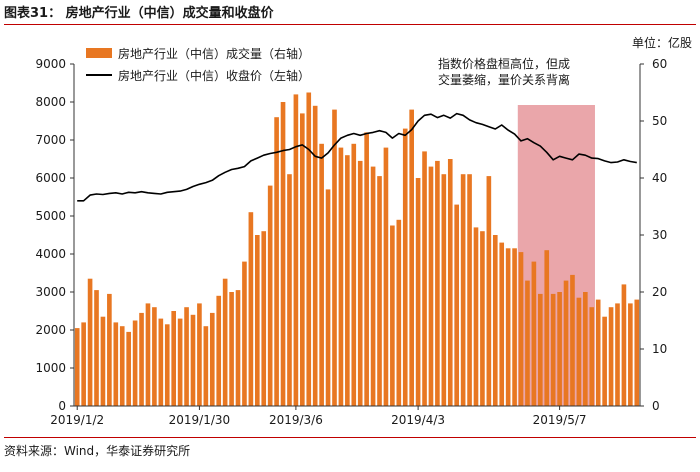 This screenshot has height=472, width=700. What do you see at coordinates (77, 420) in the screenshot?
I see `x-tick-label: 2019/1/2` at bounding box center [77, 420].